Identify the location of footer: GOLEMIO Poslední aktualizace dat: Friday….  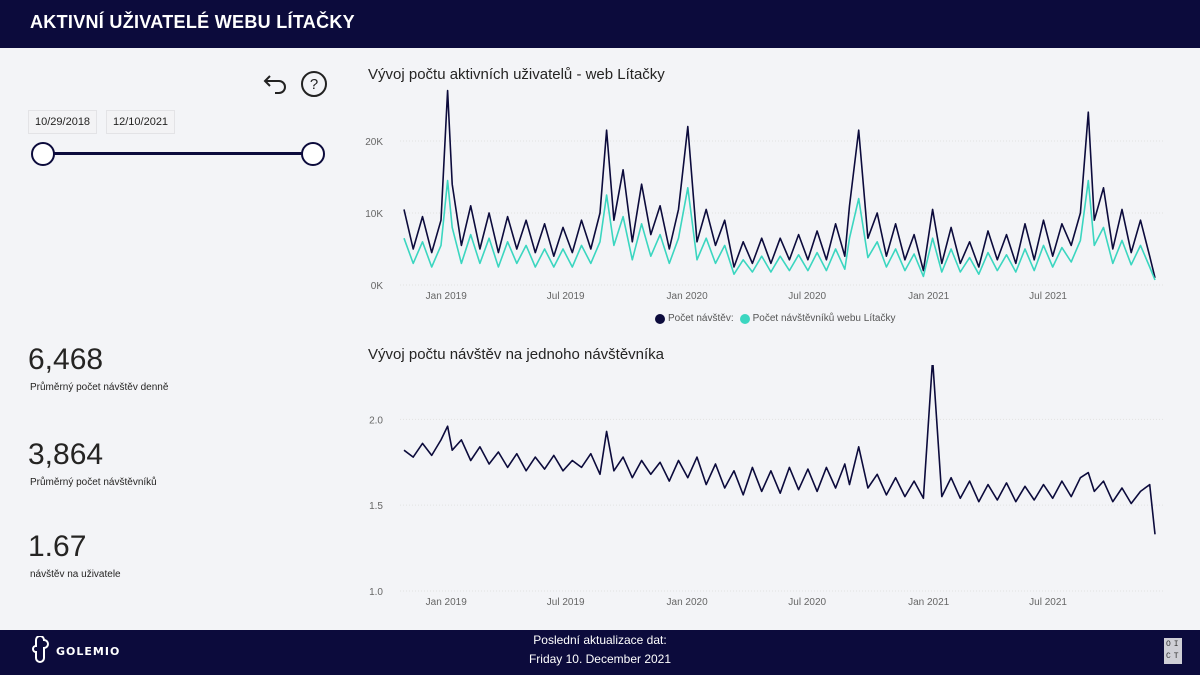
(600, 652).